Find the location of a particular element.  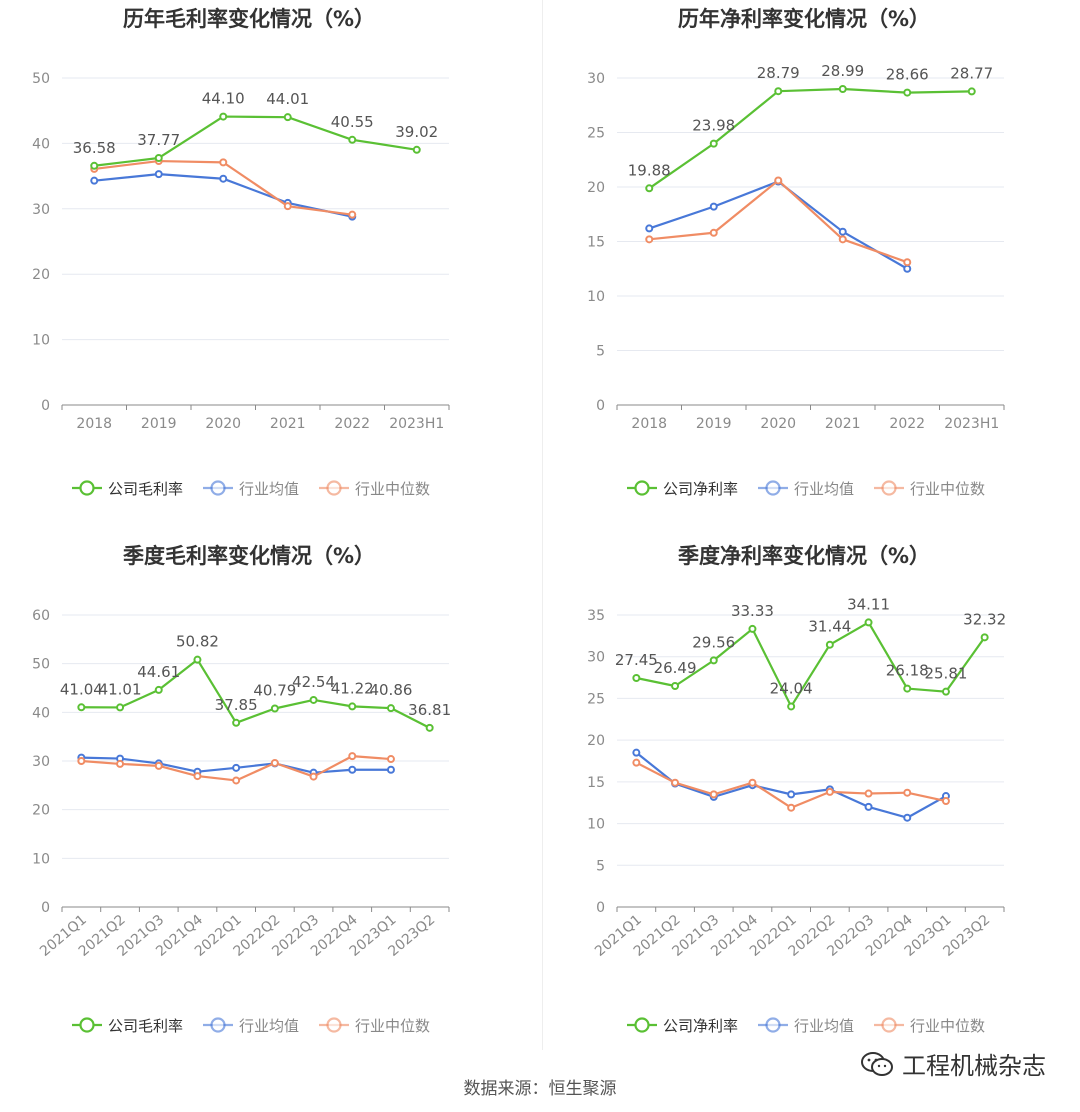

data-label: 41.04 is located at coordinates (81, 689).